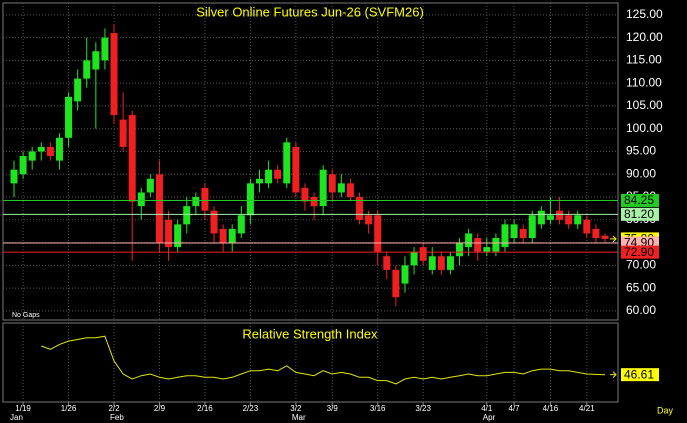 This screenshot has height=423, width=687. What do you see at coordinates (644, 82) in the screenshot?
I see `y-tick-label: 110.00` at bounding box center [644, 82].